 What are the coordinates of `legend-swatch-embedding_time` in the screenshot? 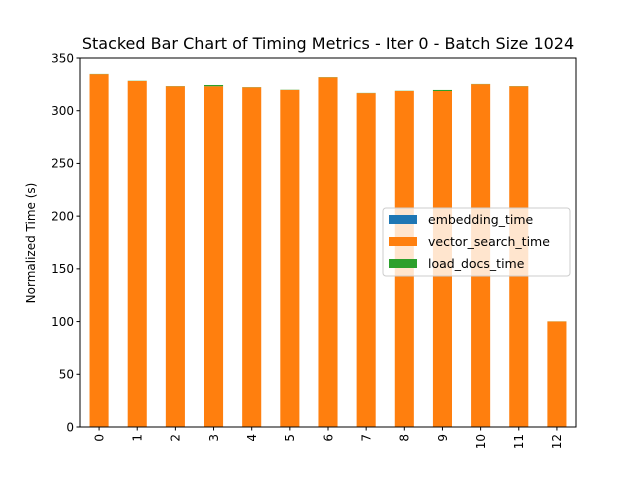 It's located at (403, 219).